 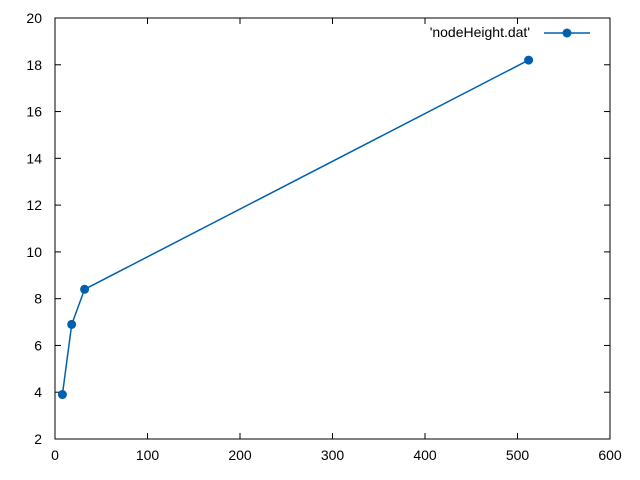 What do you see at coordinates (38, 299) in the screenshot?
I see `y-tick-label: 8` at bounding box center [38, 299].